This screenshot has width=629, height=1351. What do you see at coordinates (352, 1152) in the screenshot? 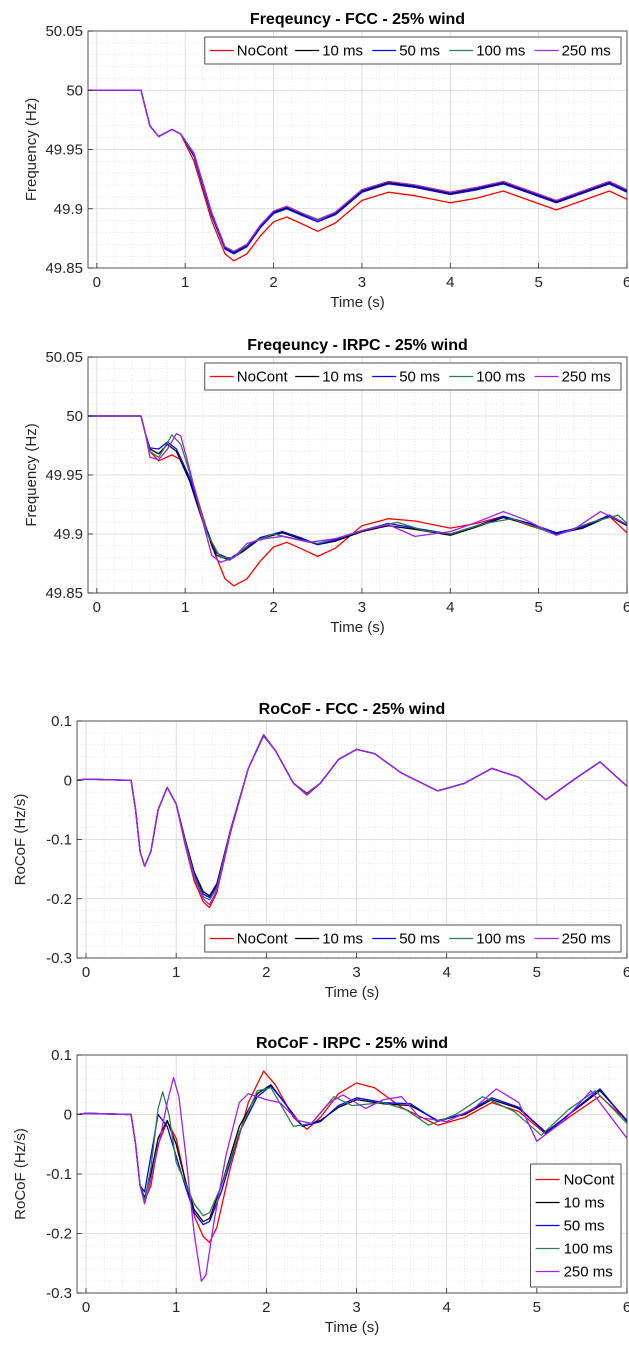
I see `series-line-100-ms` at bounding box center [352, 1152].